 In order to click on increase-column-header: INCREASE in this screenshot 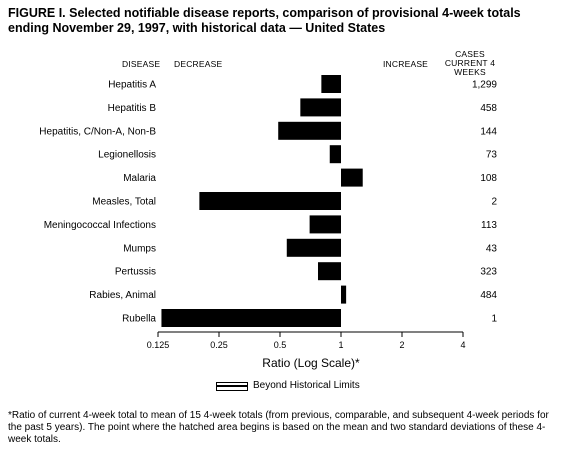, I will do `click(406, 64)`.